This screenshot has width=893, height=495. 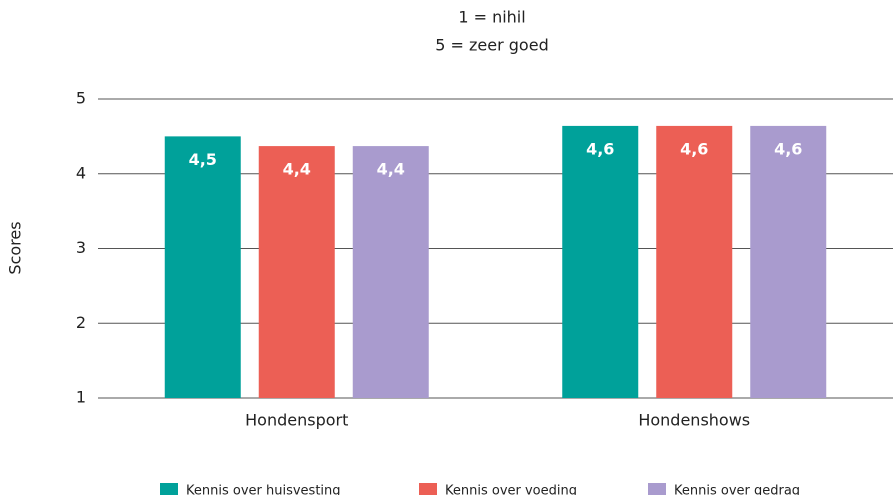 I want to click on y-tick-label: 4, so click(x=81, y=172).